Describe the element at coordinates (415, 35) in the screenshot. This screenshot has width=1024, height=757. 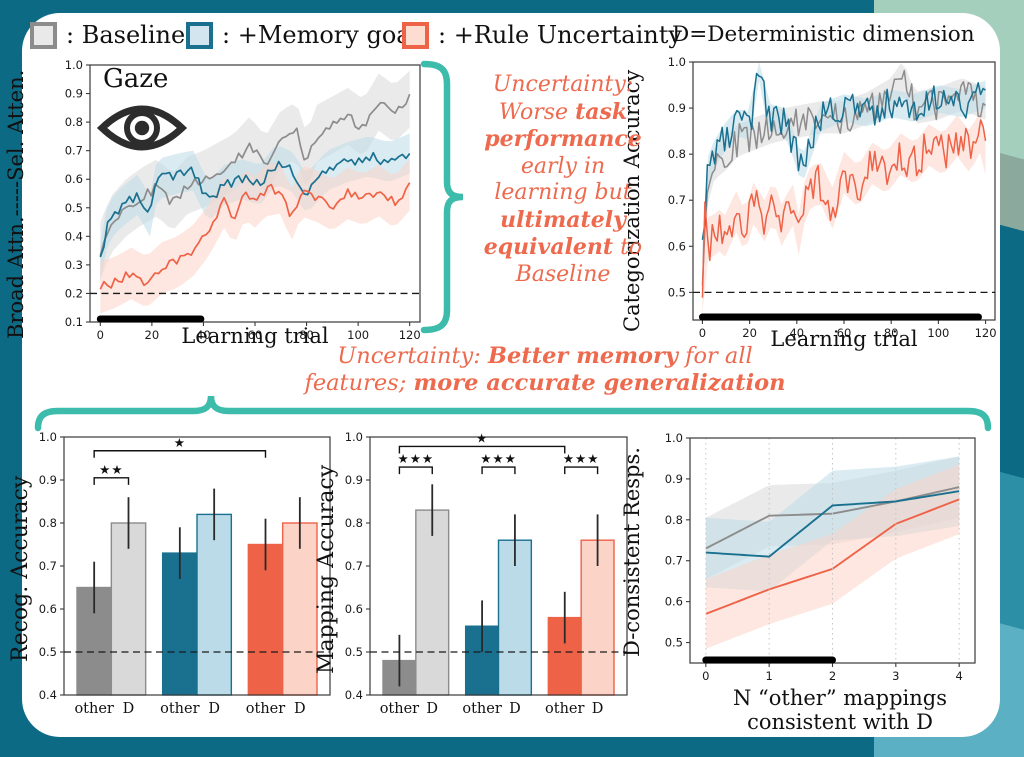
I see `rule-uncertainty-swatch-icon` at that location.